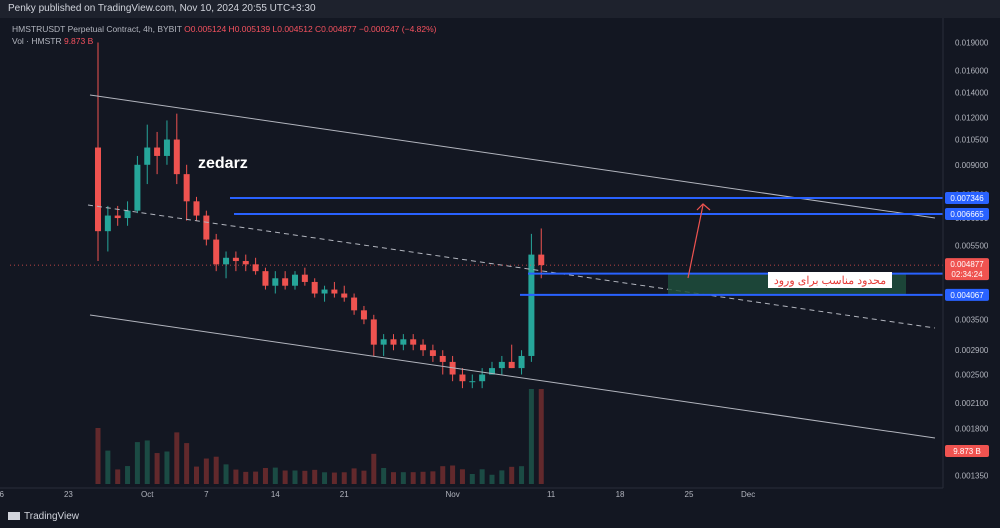  Describe the element at coordinates (972, 475) in the screenshot. I see `price-tick: 0.001350` at that location.